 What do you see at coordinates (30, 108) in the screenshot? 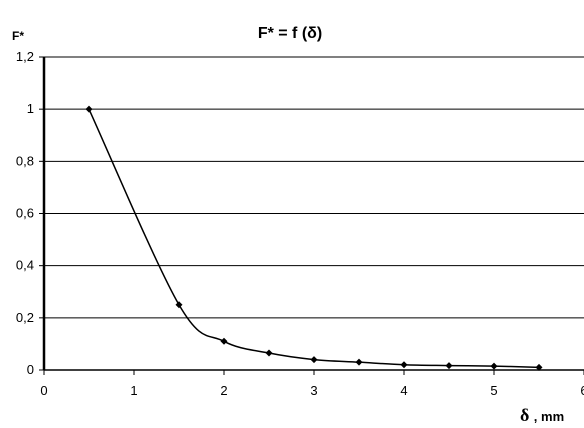
I see `y-tick-label: 1` at bounding box center [30, 108].